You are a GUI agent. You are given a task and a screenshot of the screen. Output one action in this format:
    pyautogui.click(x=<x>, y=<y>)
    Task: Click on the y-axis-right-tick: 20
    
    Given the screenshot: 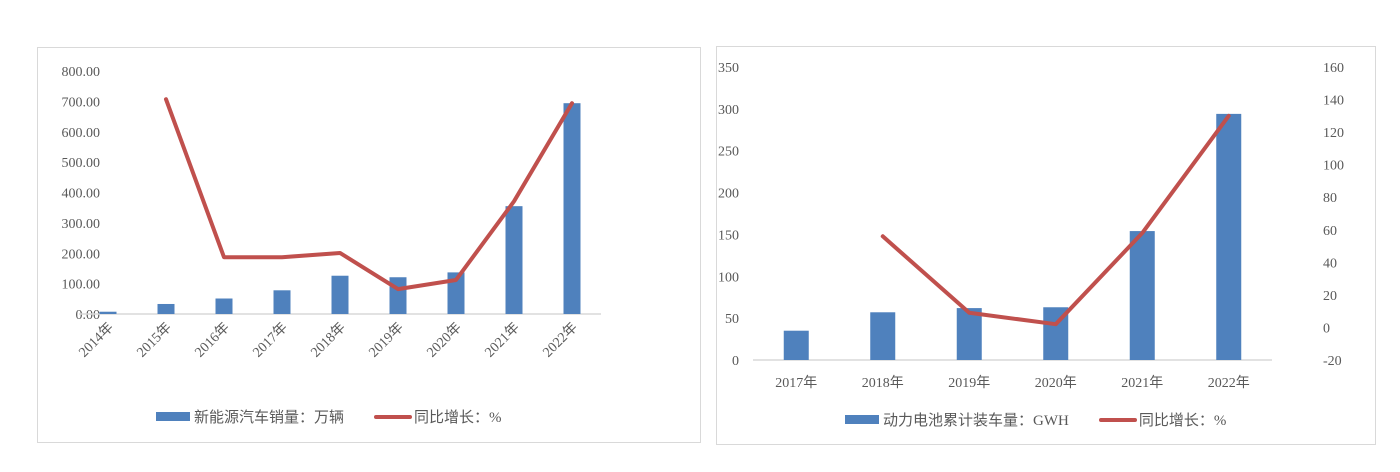 What is the action you would take?
    pyautogui.click(x=1330, y=296)
    